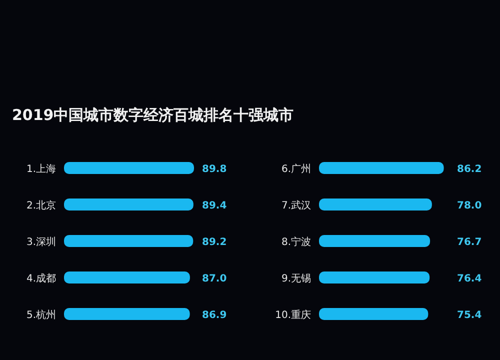 The image size is (500, 360). What do you see at coordinates (296, 242) in the screenshot?
I see `y-tick-label: 8.宁波` at bounding box center [296, 242].